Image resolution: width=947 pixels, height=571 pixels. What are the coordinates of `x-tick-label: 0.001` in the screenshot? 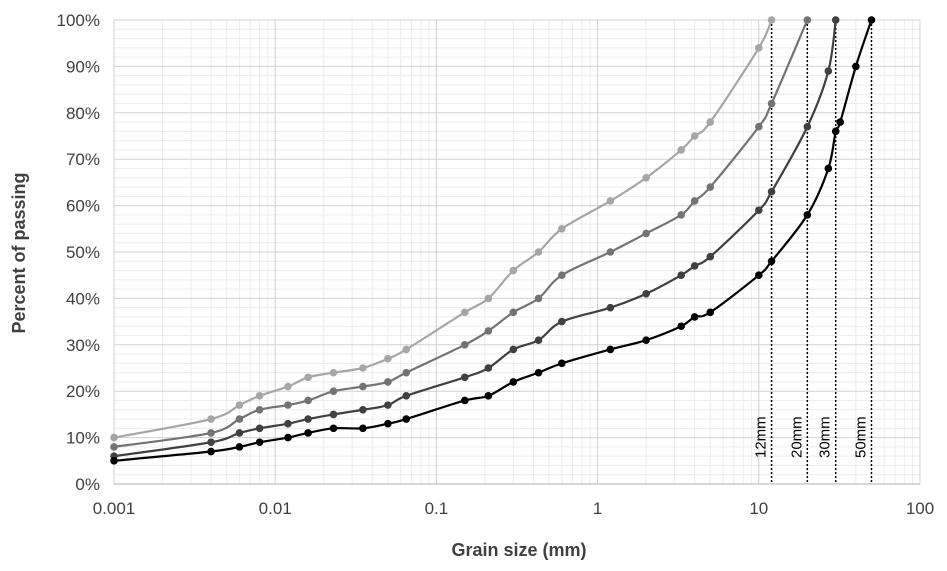 It's located at (114, 508).